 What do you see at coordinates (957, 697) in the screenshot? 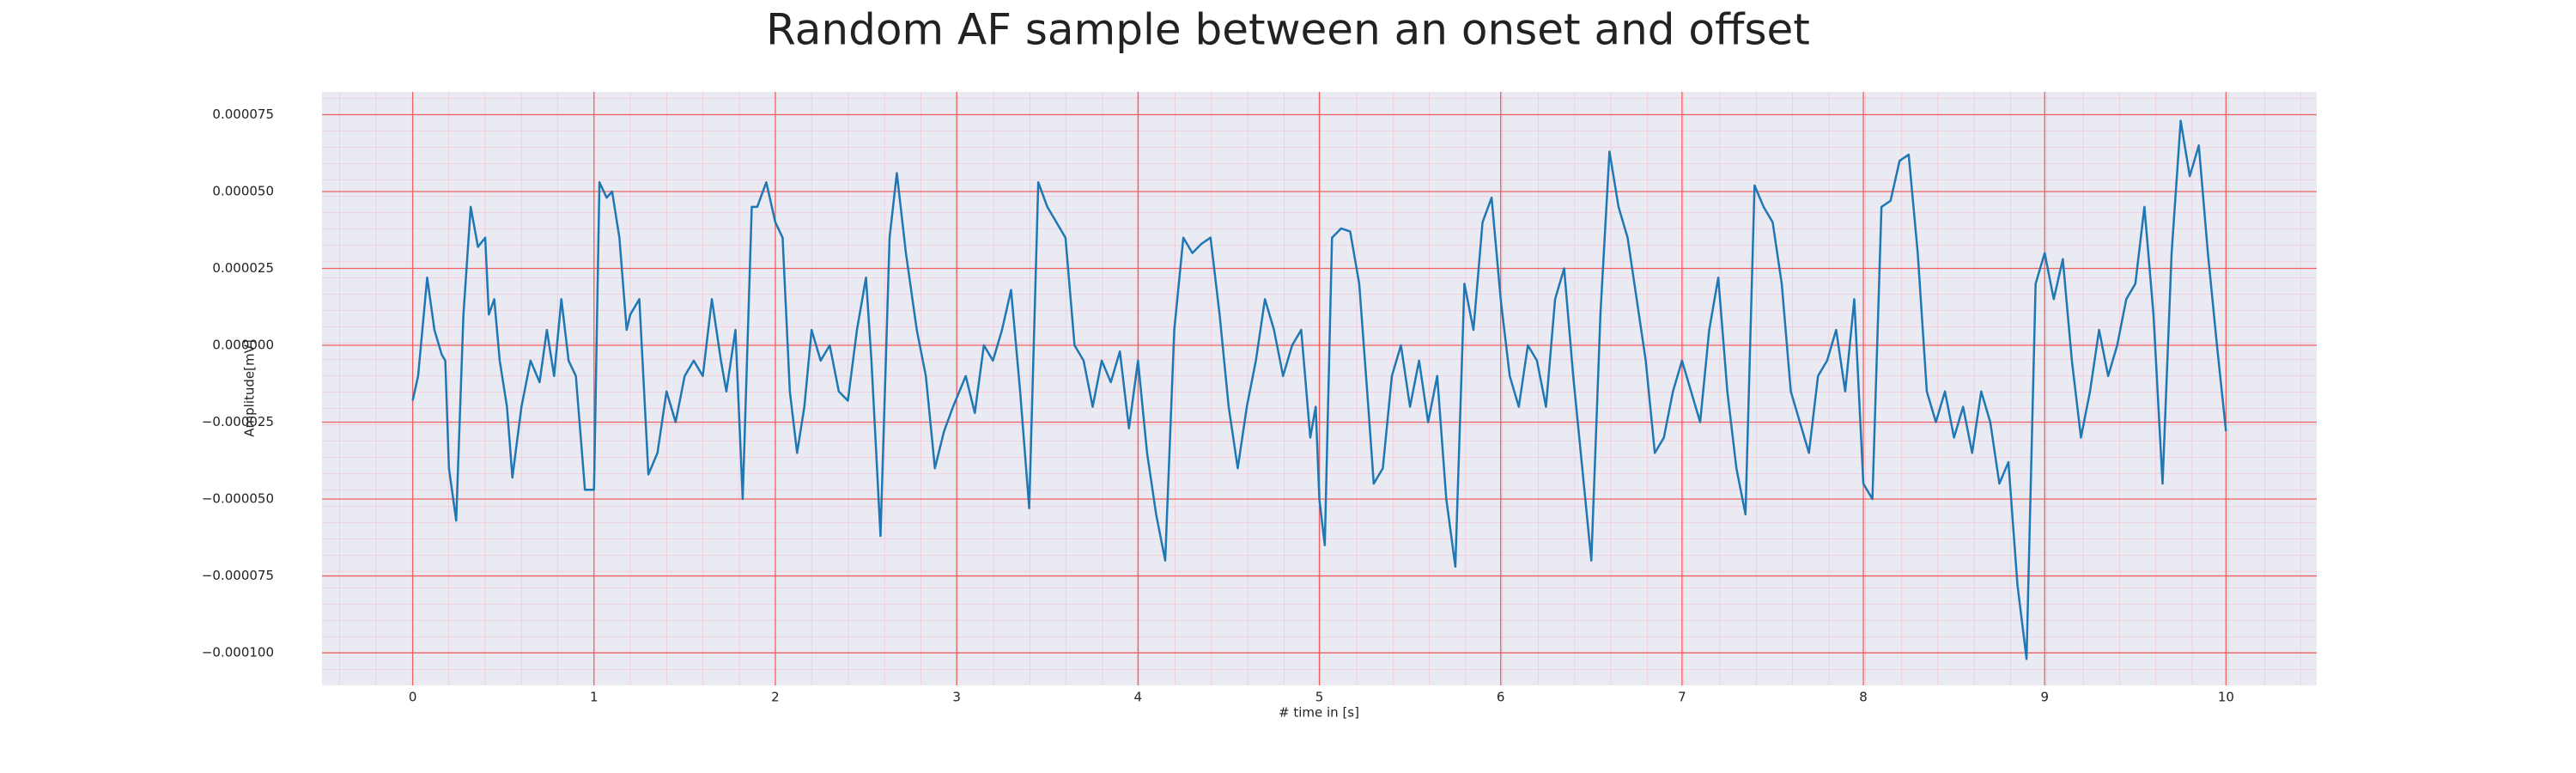
I see `x-tick-label: 3` at bounding box center [957, 697].